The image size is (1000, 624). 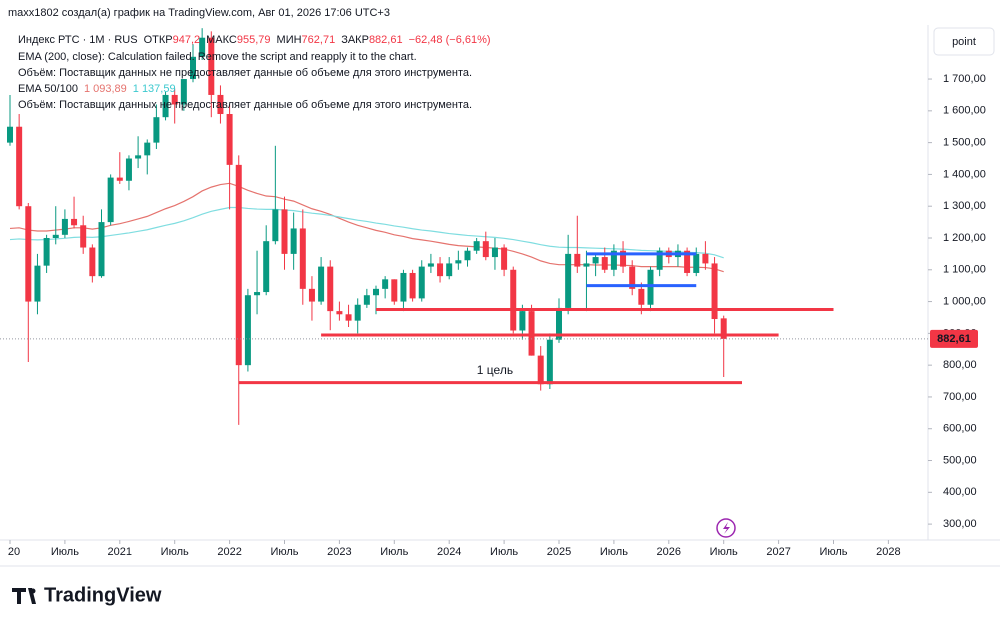 I want to click on x-tick-label: 2021, so click(x=120, y=552).